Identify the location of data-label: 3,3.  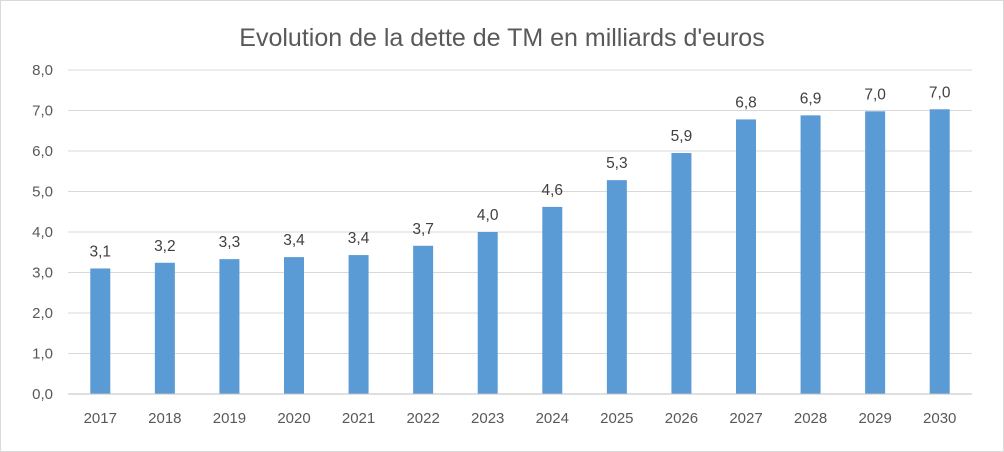
(230, 242).